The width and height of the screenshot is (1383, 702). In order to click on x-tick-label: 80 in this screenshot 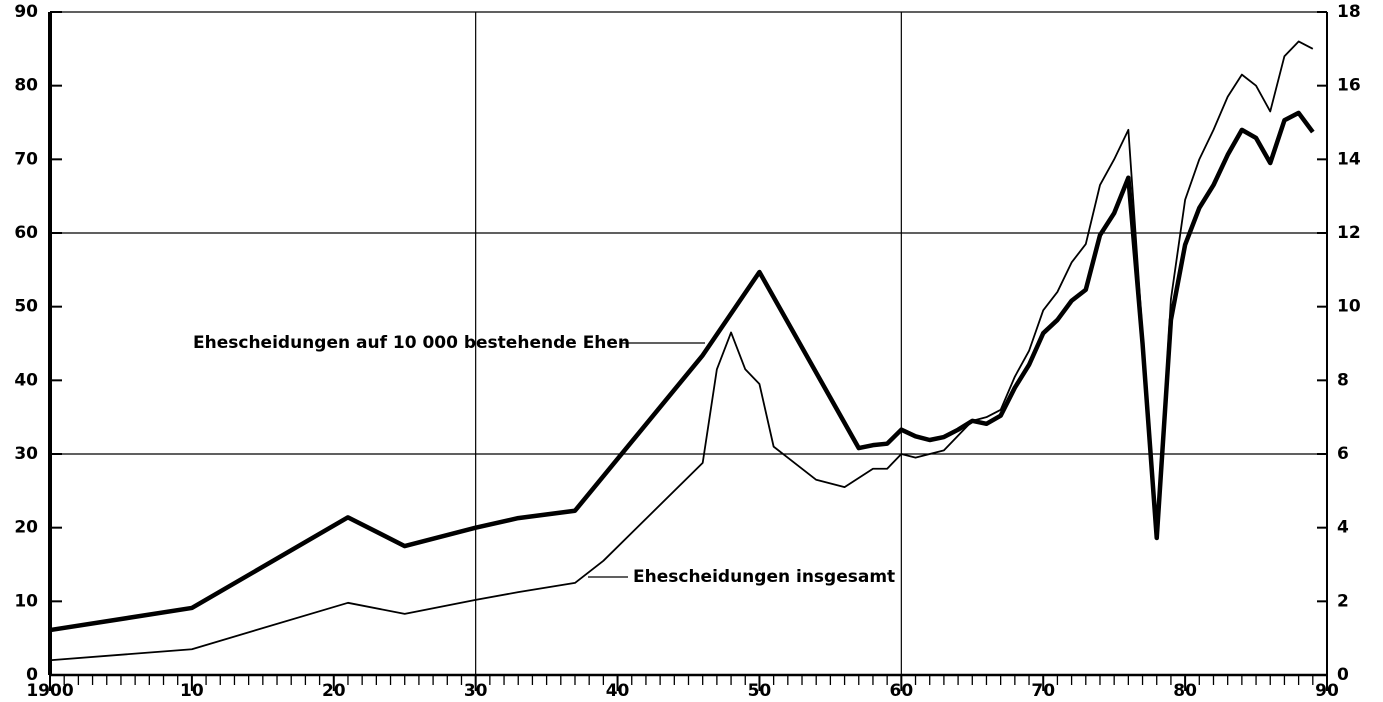, I will do `click(1185, 691)`.